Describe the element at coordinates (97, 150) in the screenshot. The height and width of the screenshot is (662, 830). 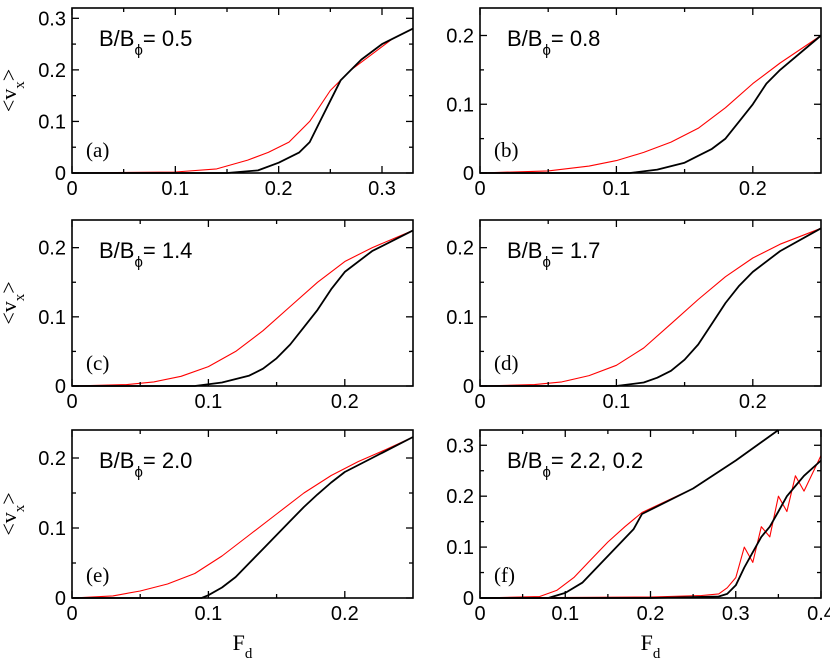
I see `panel-label: (a)` at that location.